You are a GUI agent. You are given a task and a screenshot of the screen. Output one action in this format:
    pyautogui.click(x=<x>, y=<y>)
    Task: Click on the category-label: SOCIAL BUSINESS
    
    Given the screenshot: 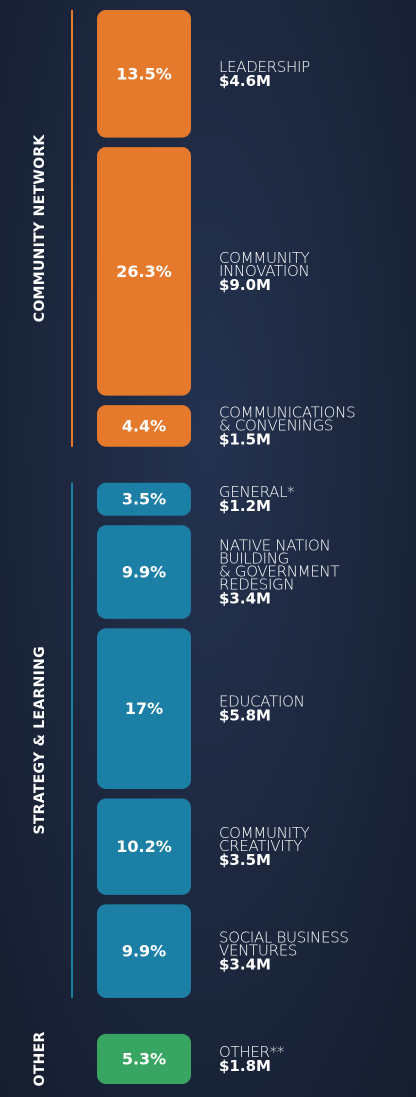 What is the action you would take?
    pyautogui.click(x=284, y=938)
    